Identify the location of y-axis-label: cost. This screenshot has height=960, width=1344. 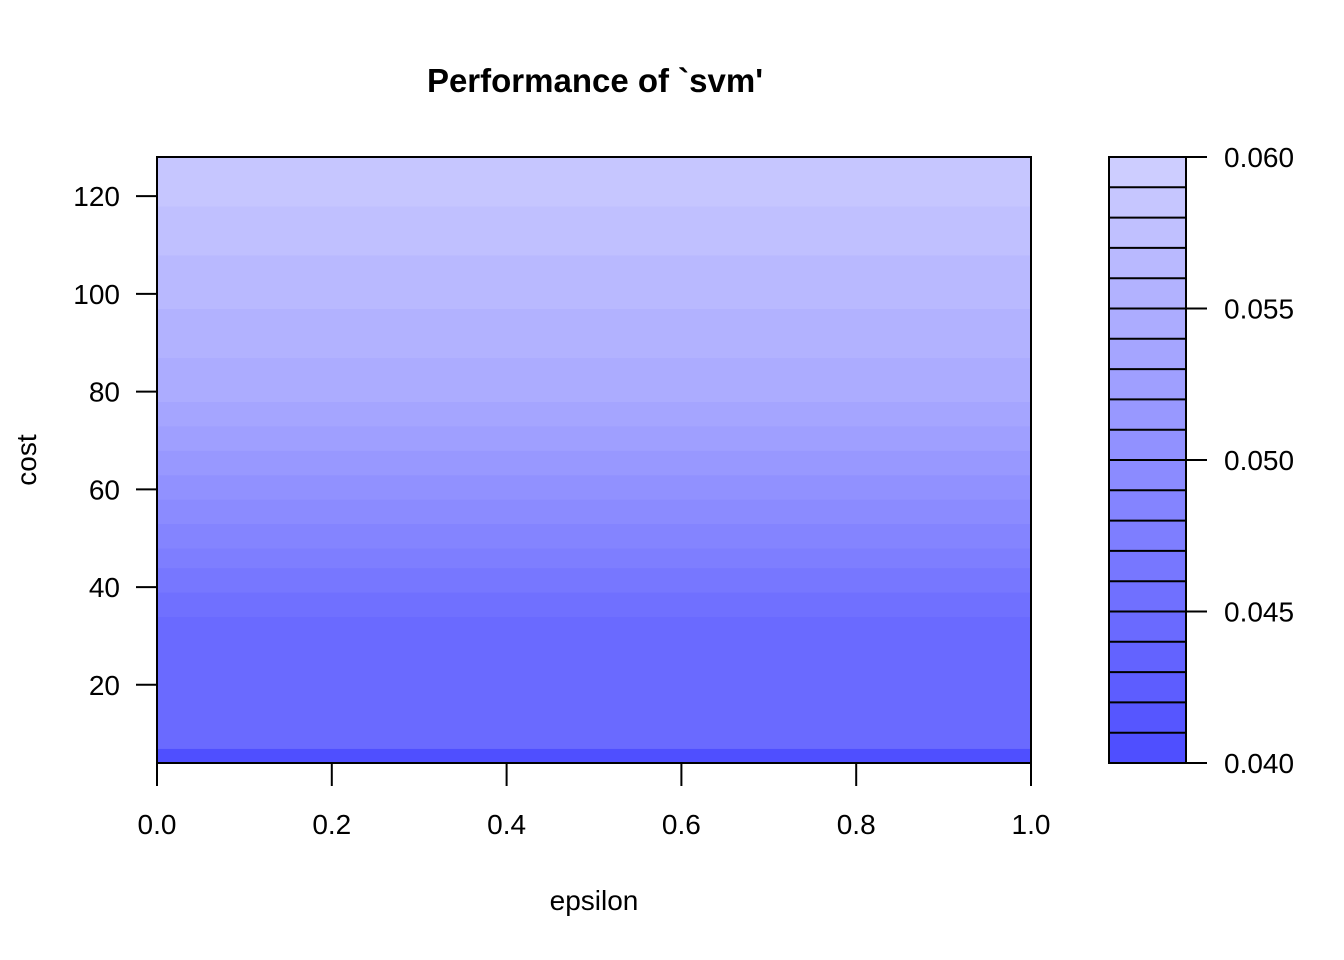
(26, 460).